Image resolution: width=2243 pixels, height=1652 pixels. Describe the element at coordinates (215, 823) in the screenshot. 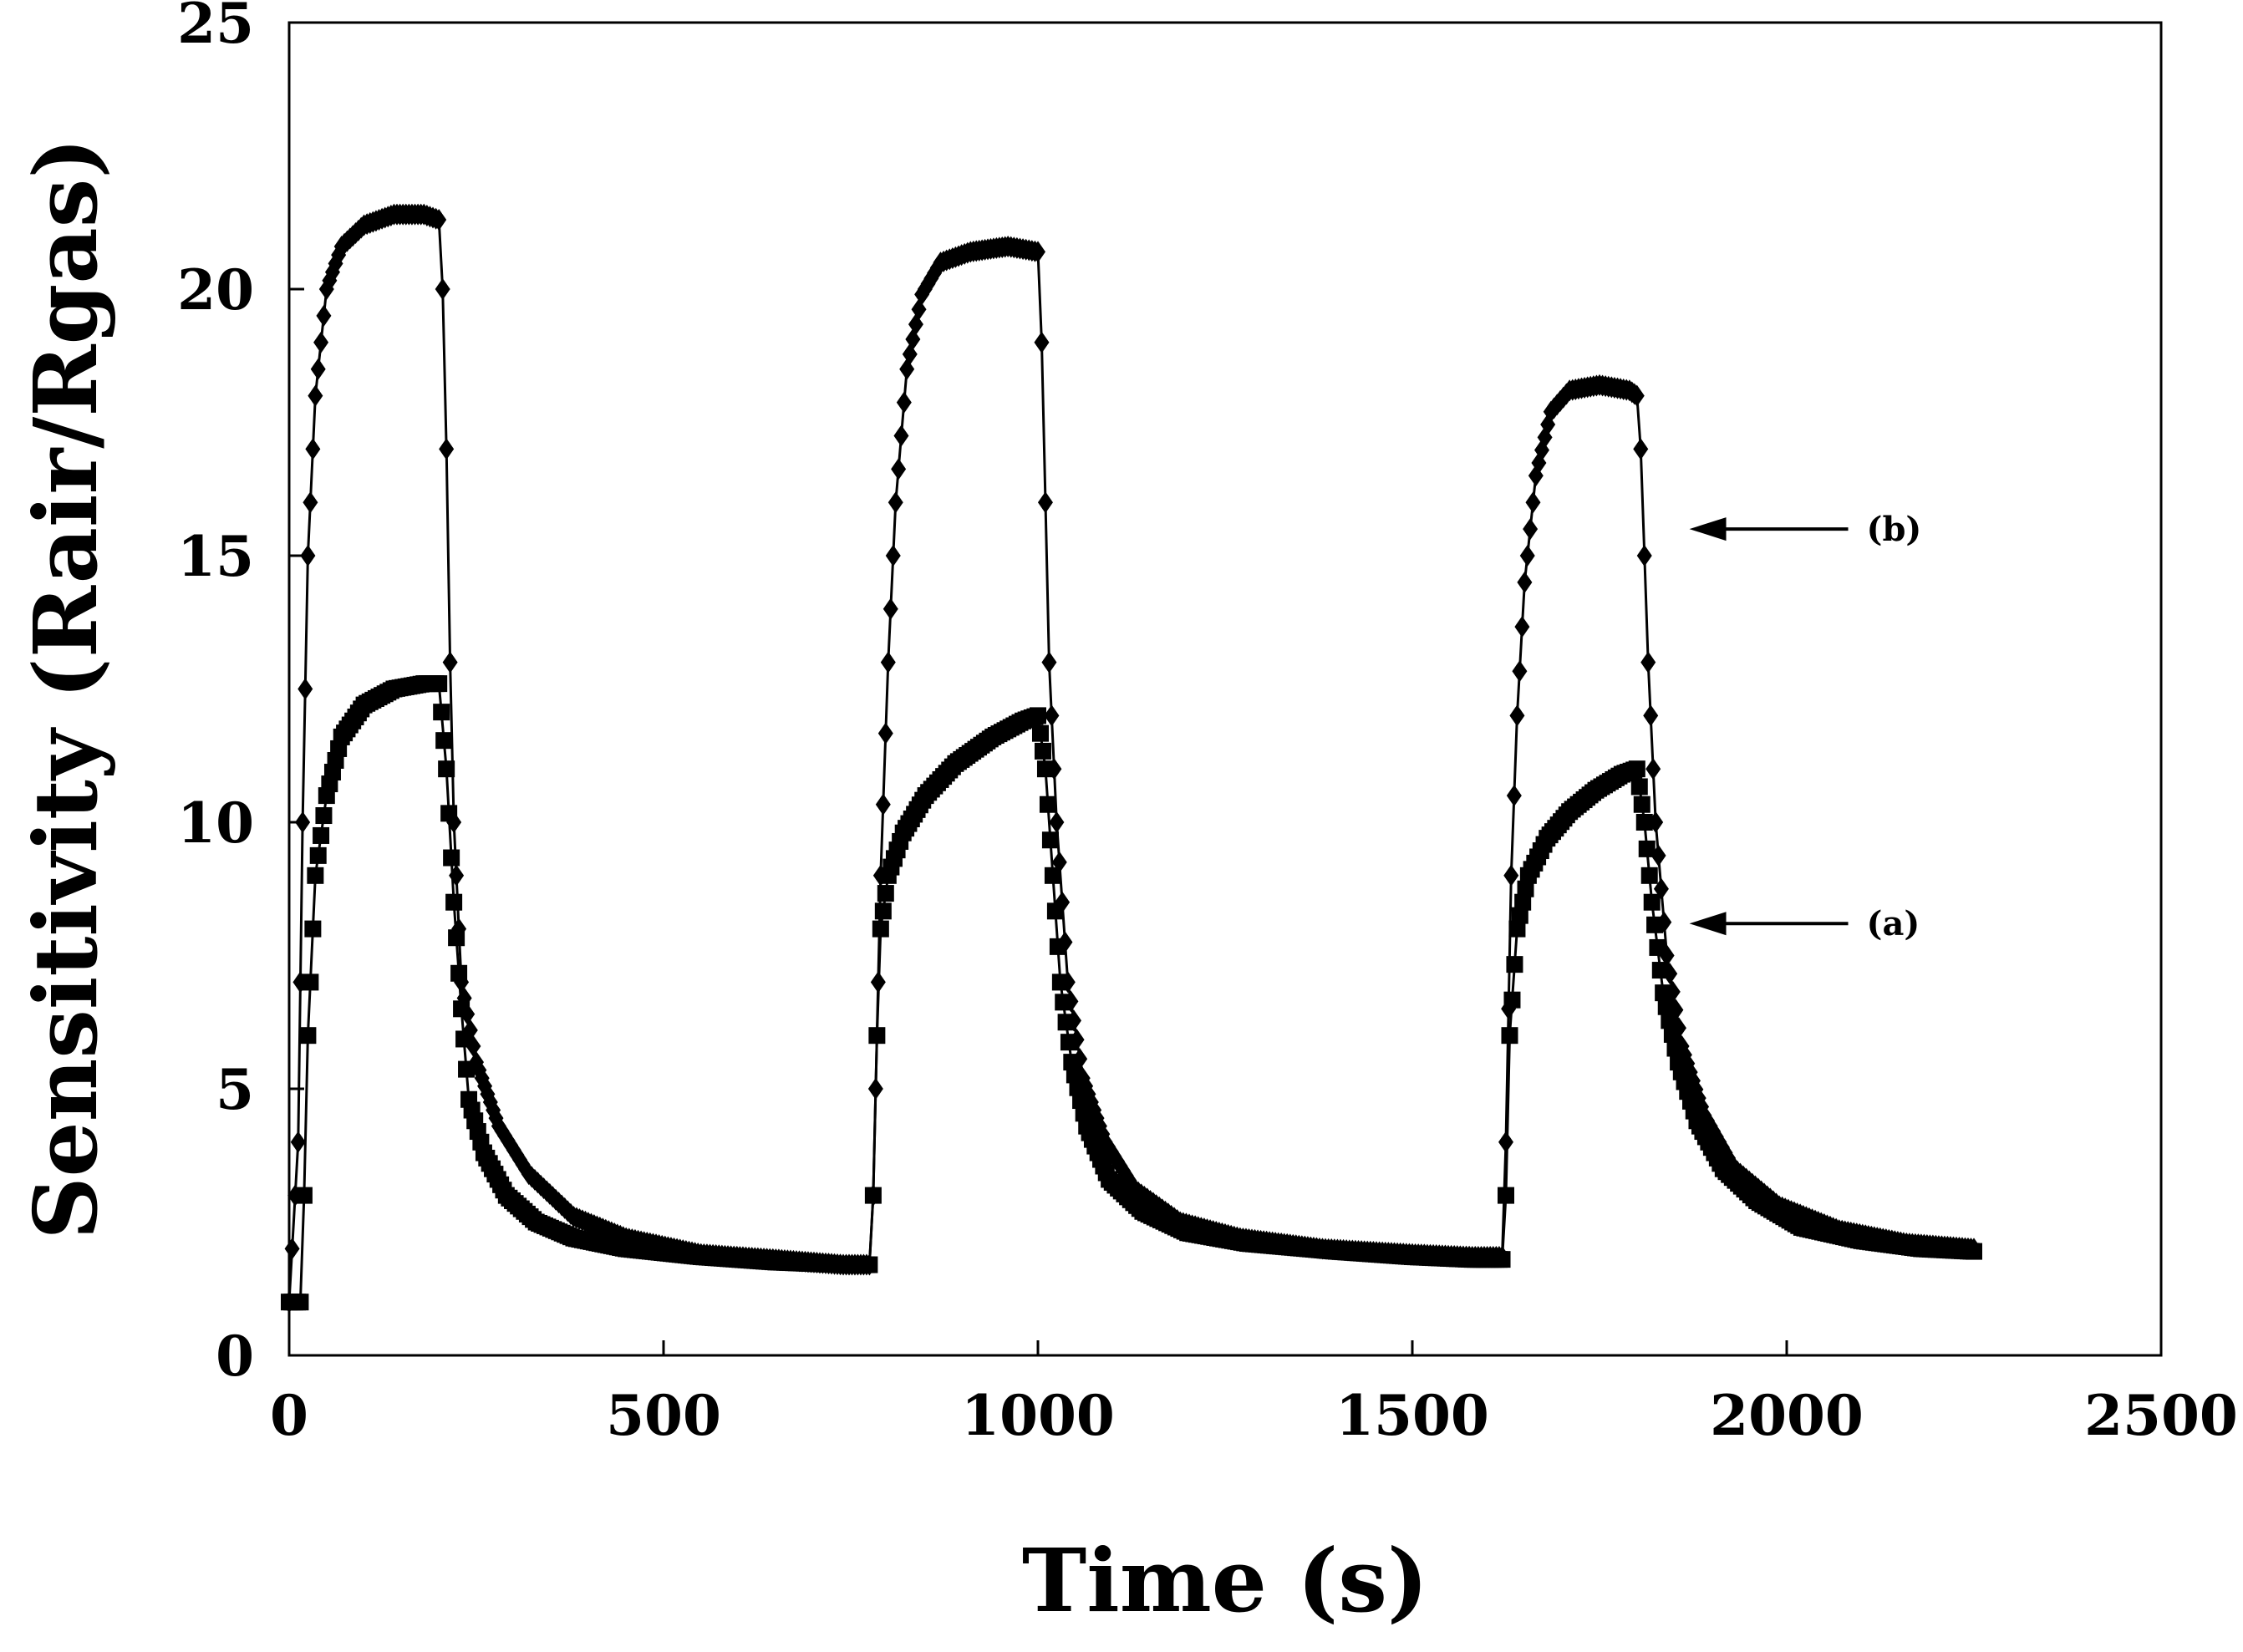

I see `y-tick-label: 10` at that location.